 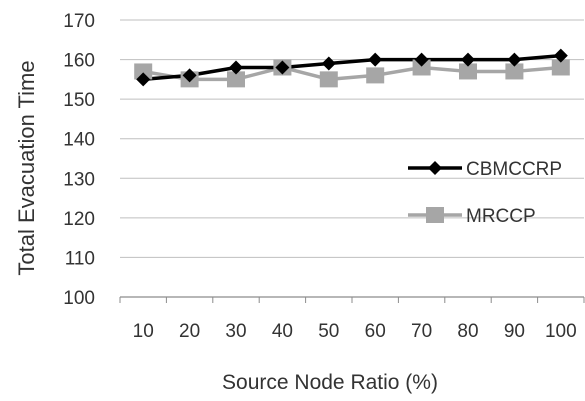 I want to click on y-tick-label: 120, so click(x=79, y=219).